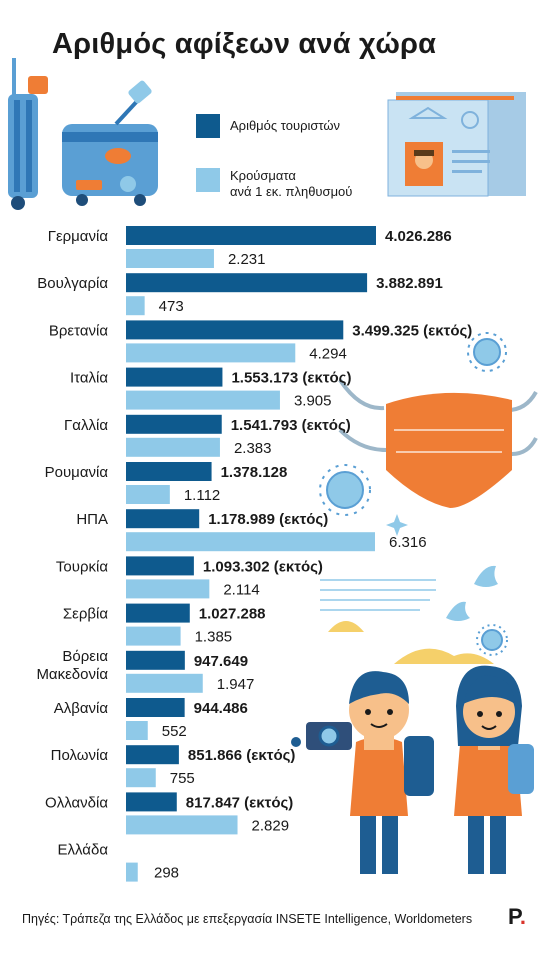 This screenshot has height=970, width=552. I want to click on cases-value-label: 1.947, so click(236, 684).